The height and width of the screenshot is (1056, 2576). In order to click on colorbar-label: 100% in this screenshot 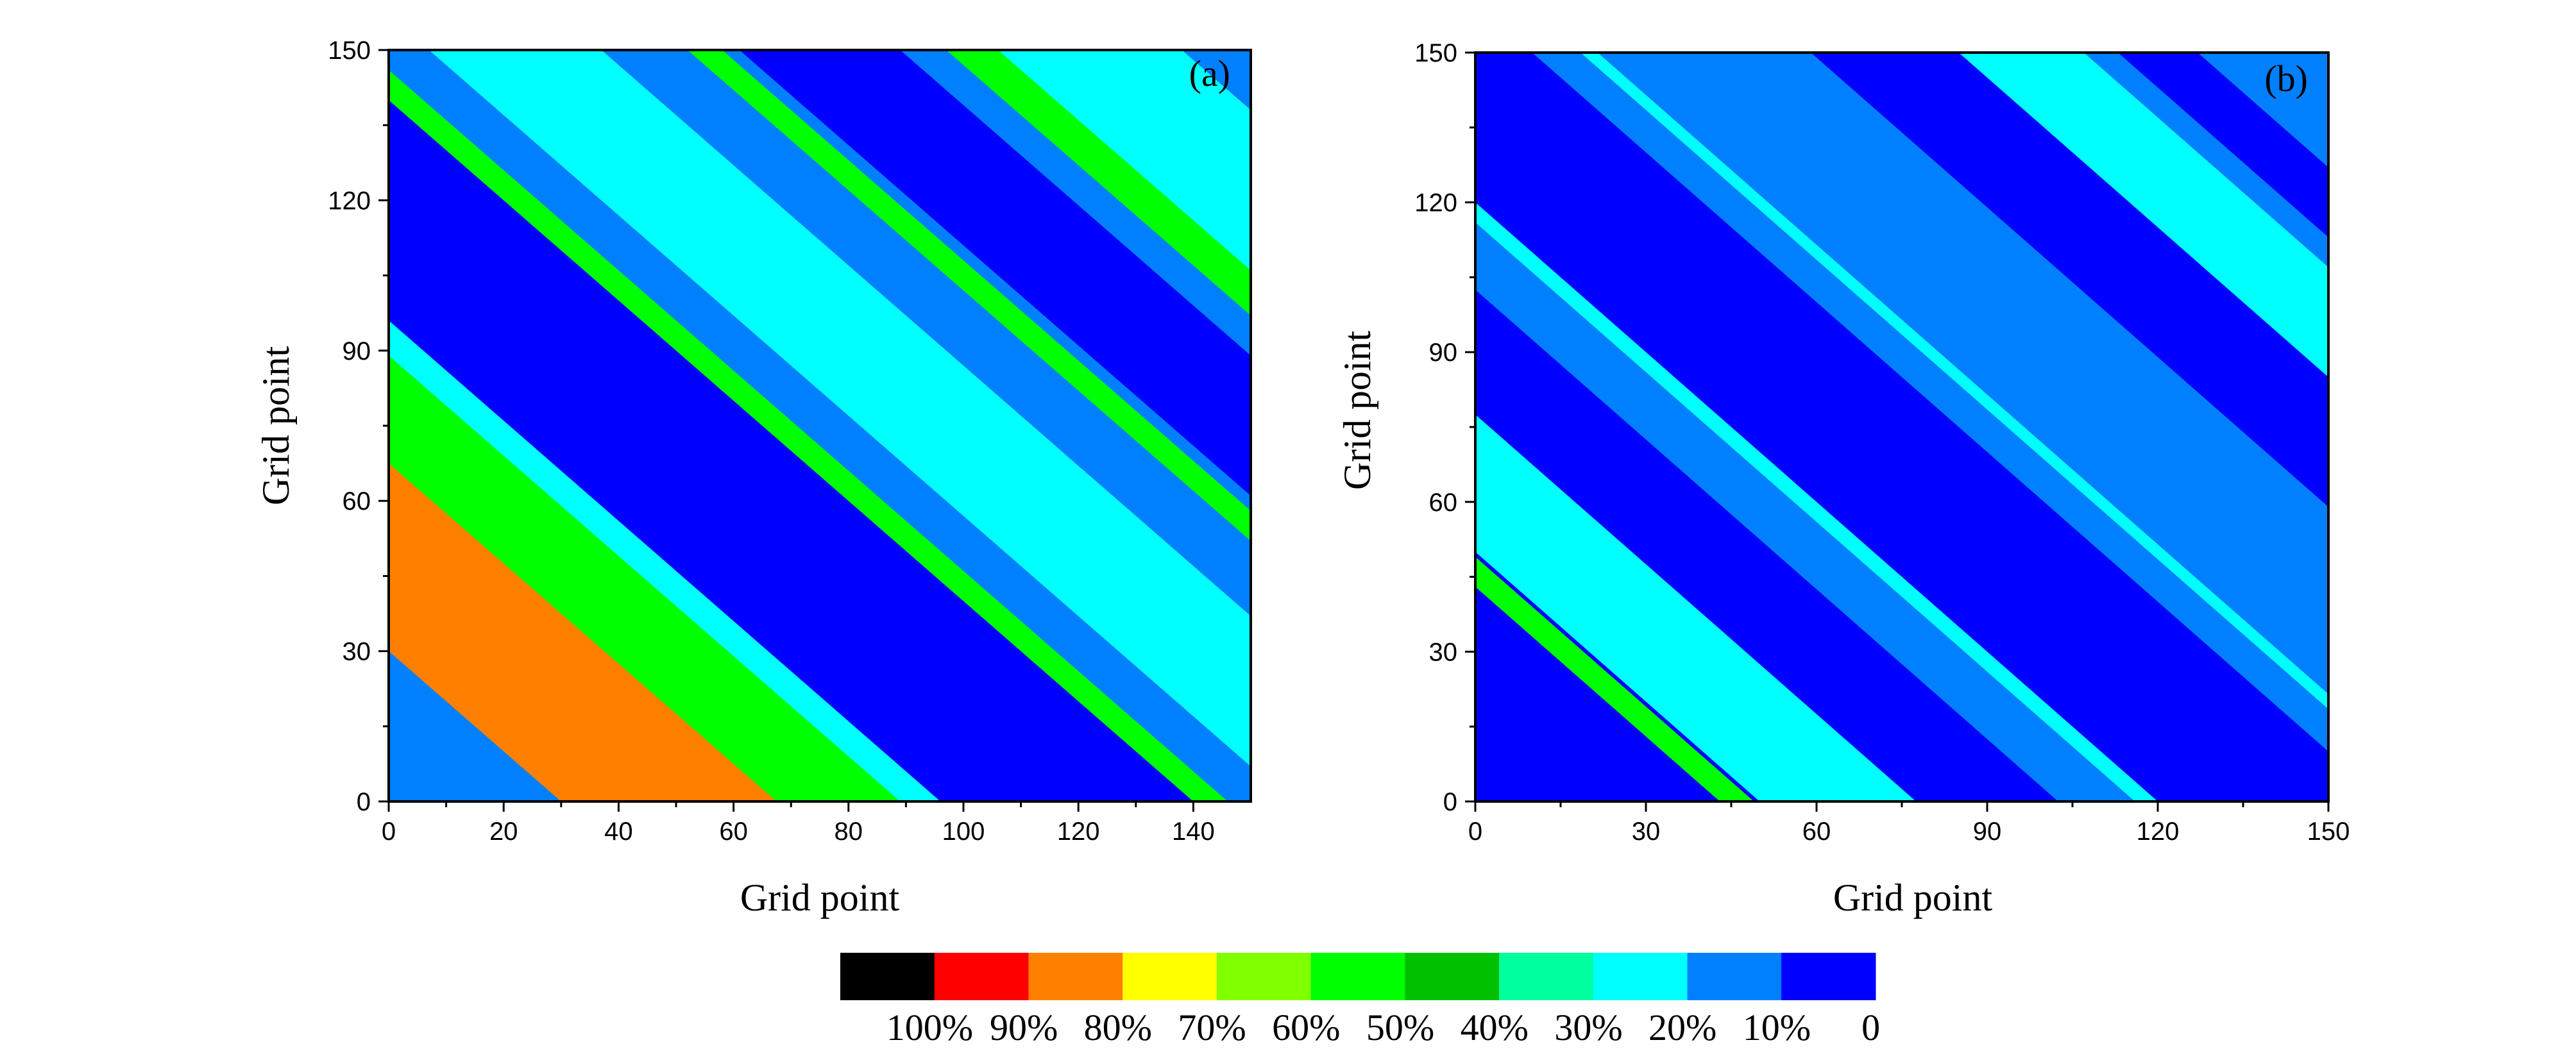, I will do `click(929, 1027)`.